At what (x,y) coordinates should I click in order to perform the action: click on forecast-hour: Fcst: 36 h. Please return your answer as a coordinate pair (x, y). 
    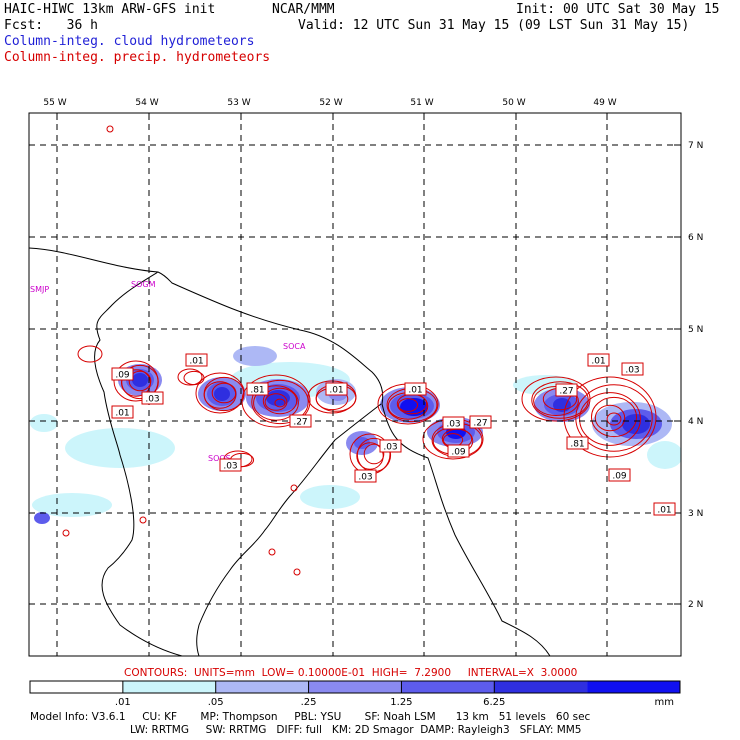
    Looking at the image, I should click on (51, 25).